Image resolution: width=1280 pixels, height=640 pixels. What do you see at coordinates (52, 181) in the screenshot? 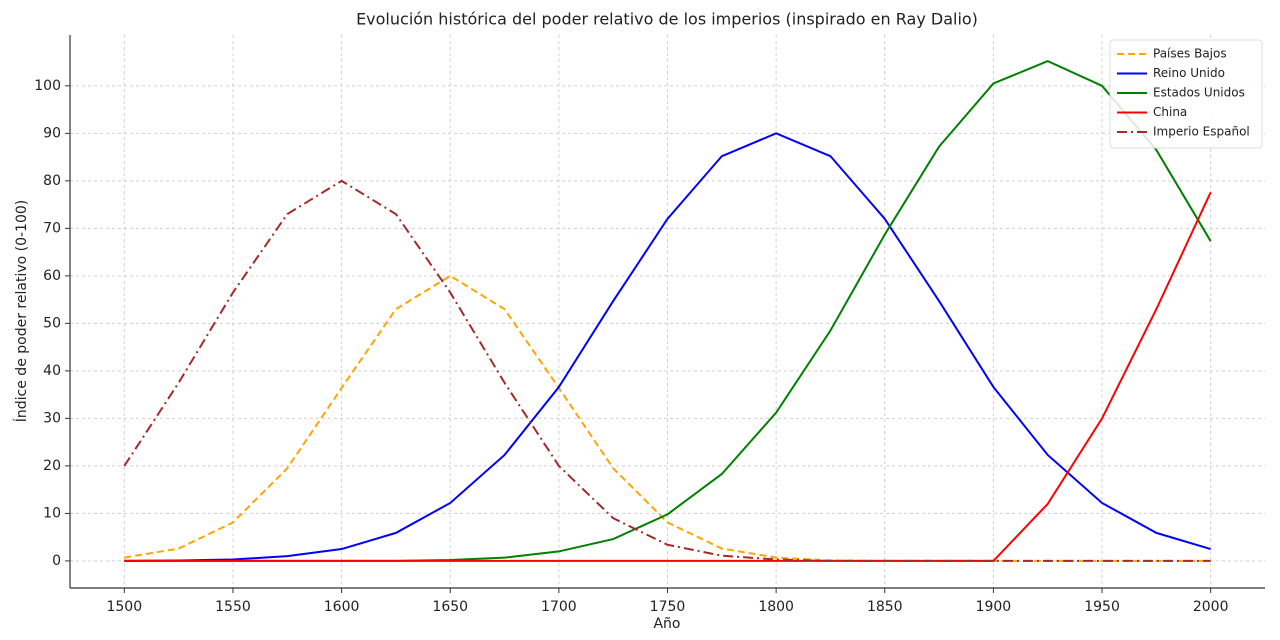
I see `y-tick-label: 80` at bounding box center [52, 181].